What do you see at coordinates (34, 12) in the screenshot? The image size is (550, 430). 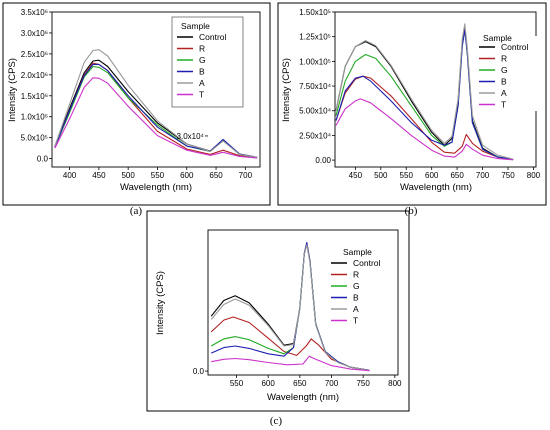 I see `panel-a-y-tick-label: 3.5x10⁶` at bounding box center [34, 12].